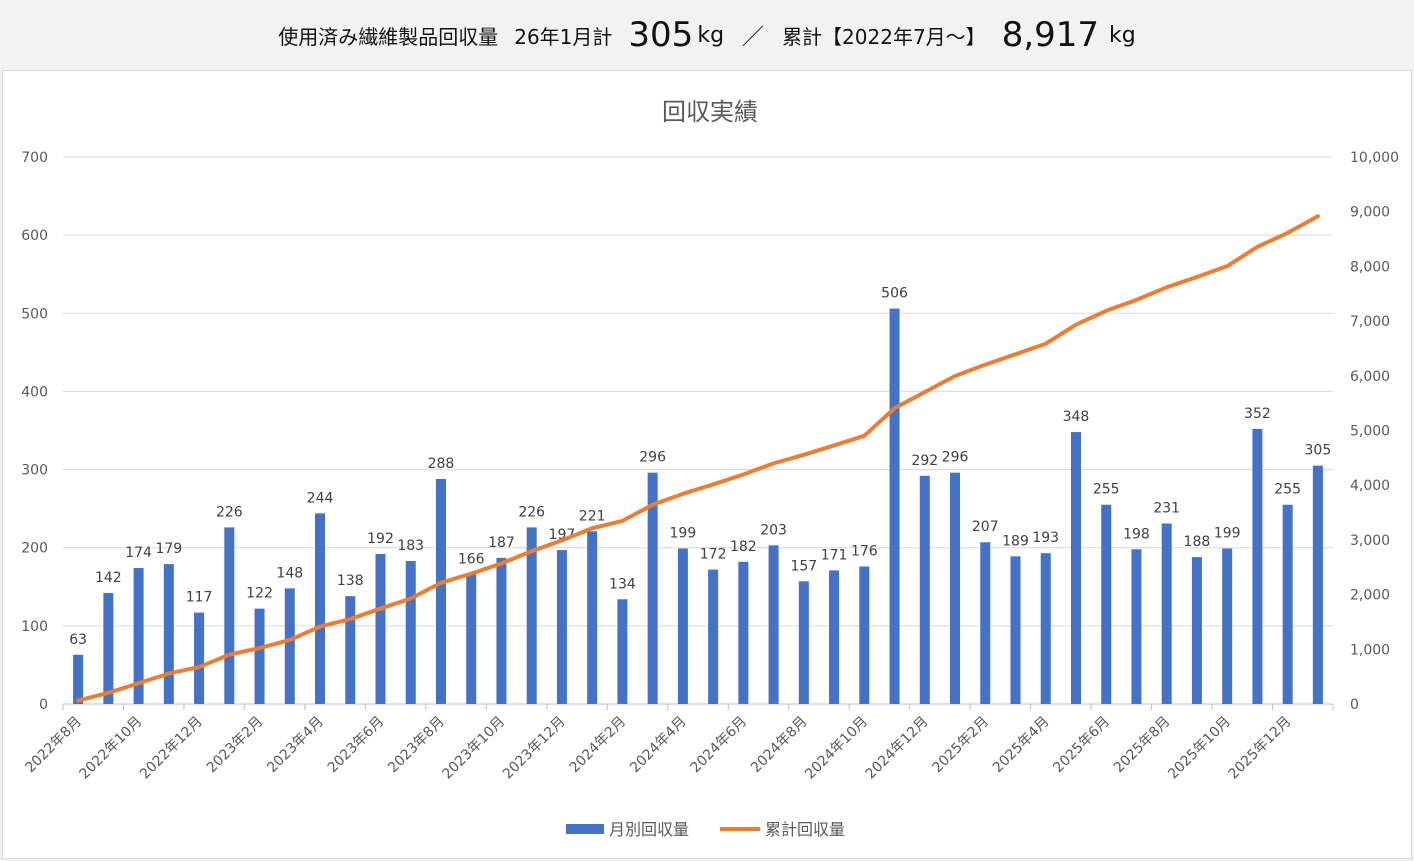  Describe the element at coordinates (894, 506) in the screenshot. I see `bar-2024年11月` at that location.